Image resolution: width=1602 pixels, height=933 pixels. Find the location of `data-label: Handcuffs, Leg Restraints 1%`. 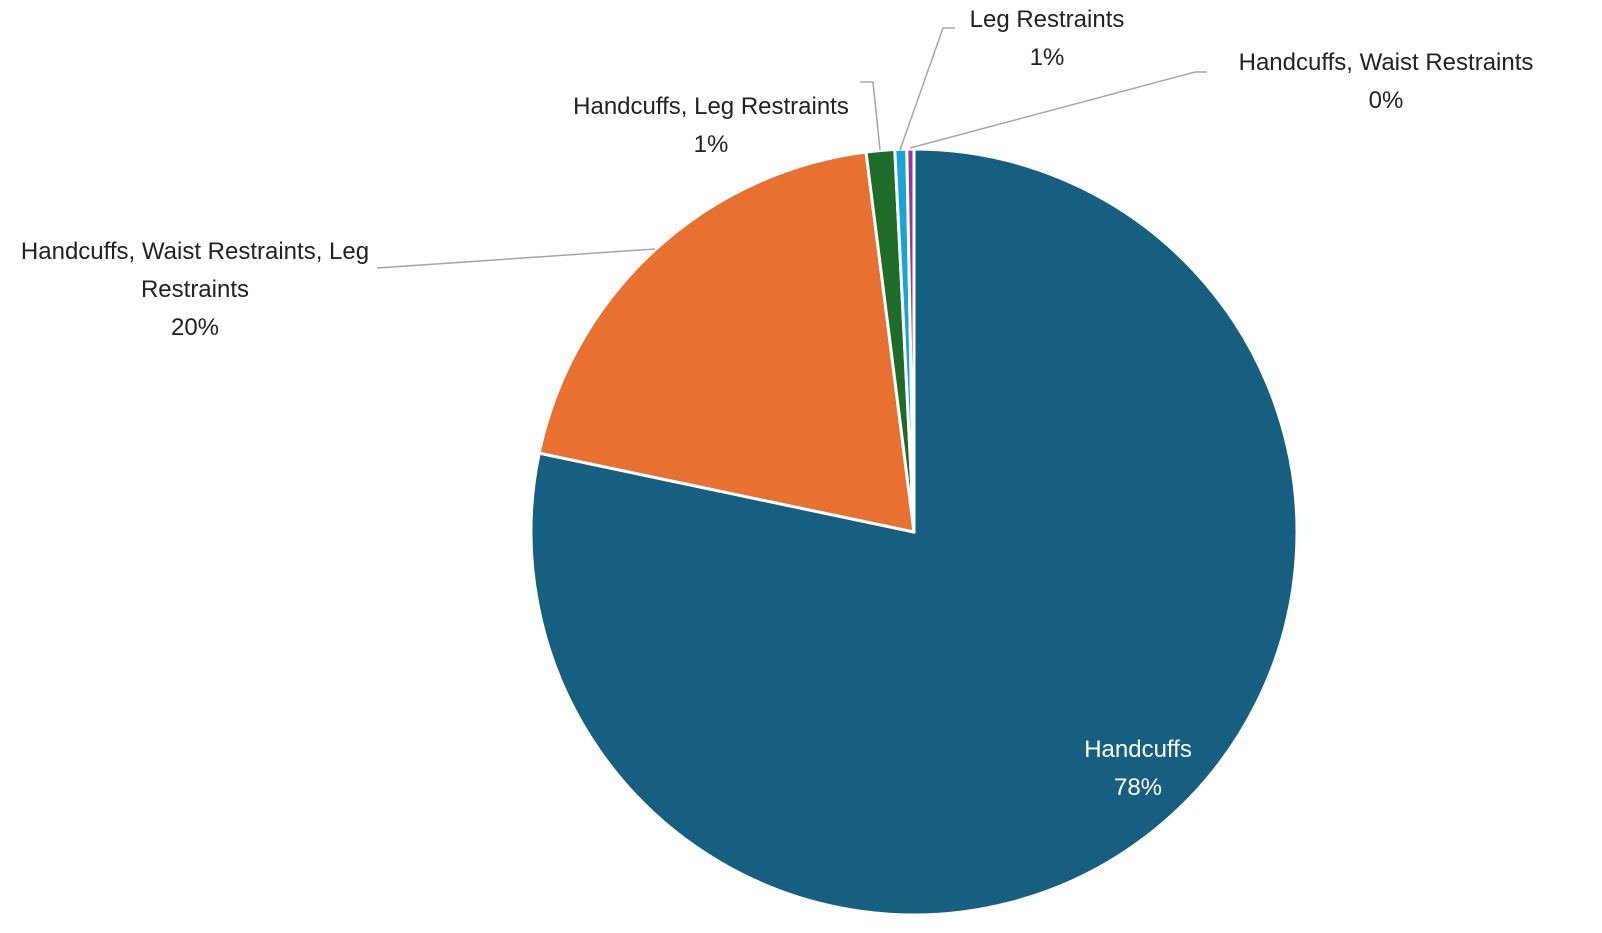

data-label: Handcuffs, Leg Restraints 1% is located at coordinates (711, 126).